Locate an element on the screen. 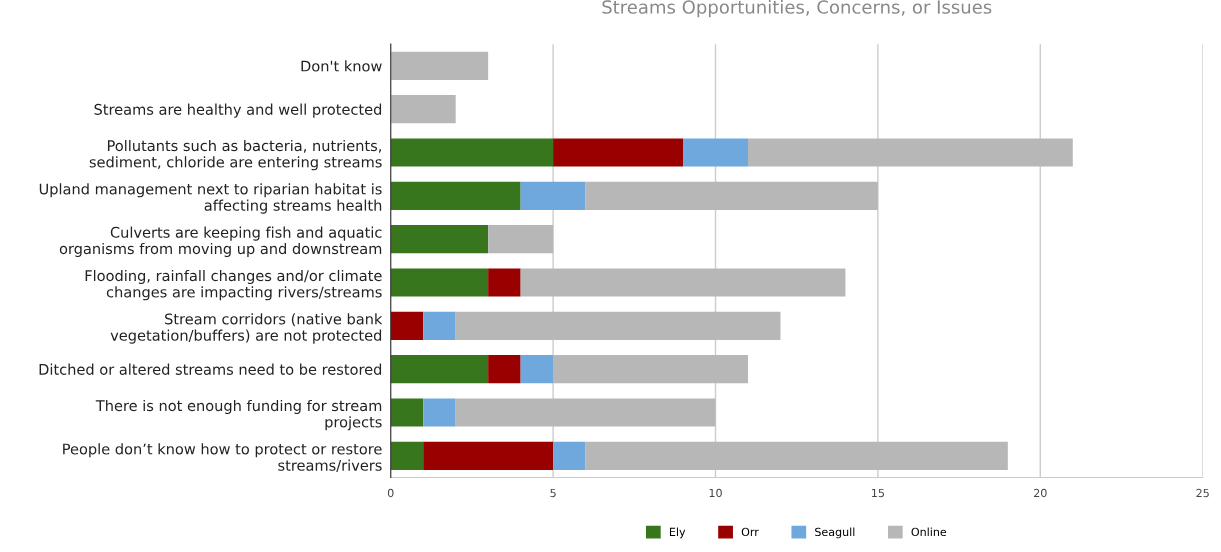 The image size is (1221, 552). x-tick-label: 5 is located at coordinates (553, 493).